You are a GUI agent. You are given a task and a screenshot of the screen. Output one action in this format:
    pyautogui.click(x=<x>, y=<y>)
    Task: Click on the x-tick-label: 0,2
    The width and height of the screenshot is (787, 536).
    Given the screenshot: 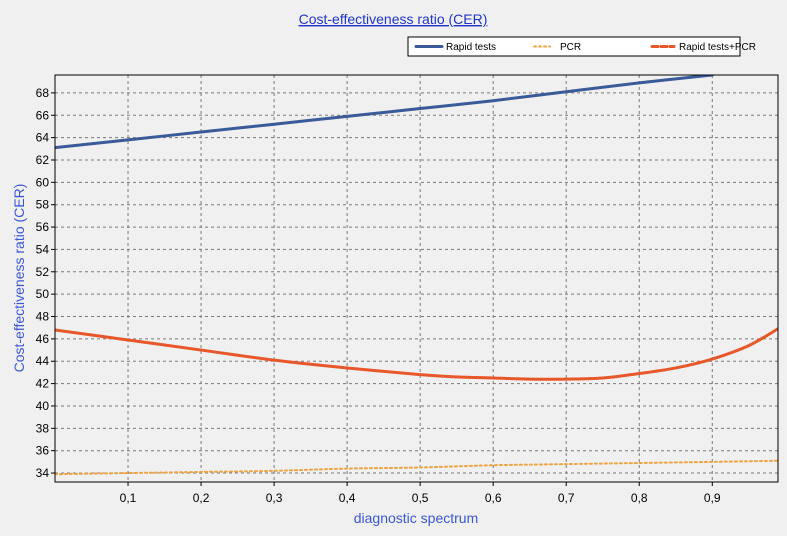 What is the action you would take?
    pyautogui.click(x=201, y=498)
    